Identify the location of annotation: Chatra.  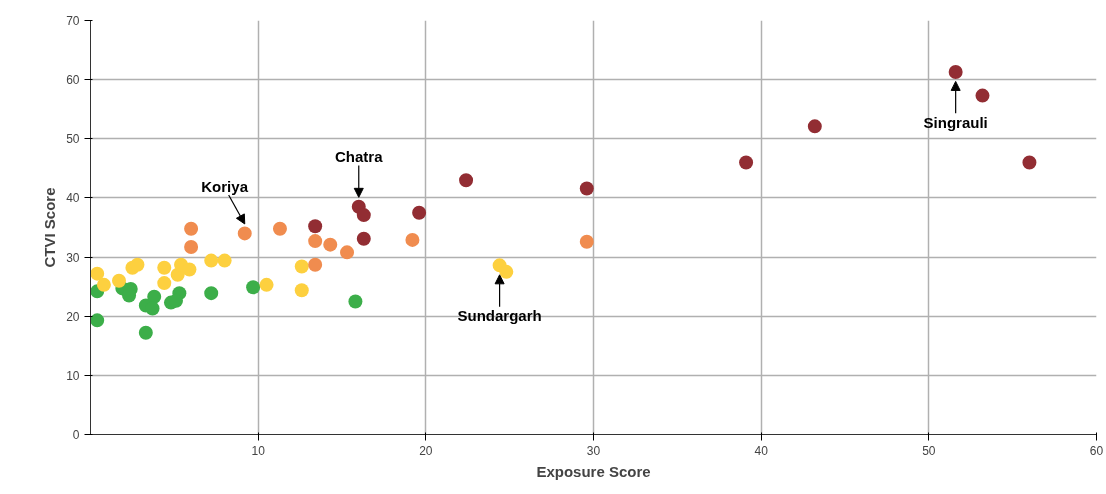
(359, 157).